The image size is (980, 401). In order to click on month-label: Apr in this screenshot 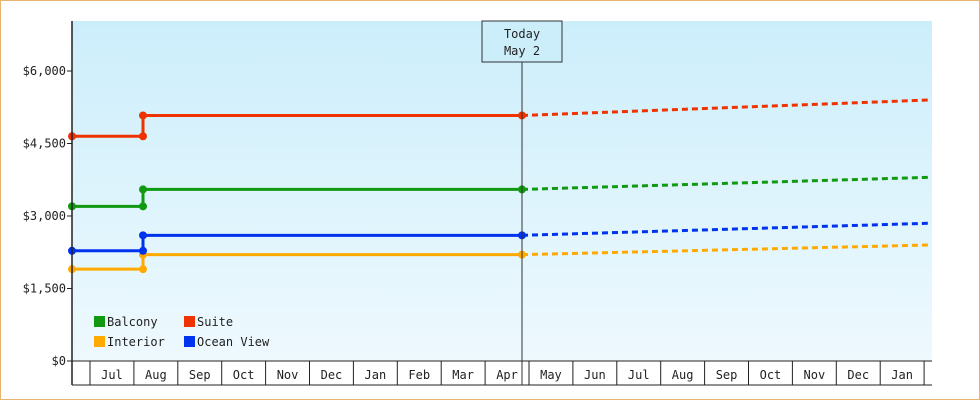, I will do `click(507, 375)`.